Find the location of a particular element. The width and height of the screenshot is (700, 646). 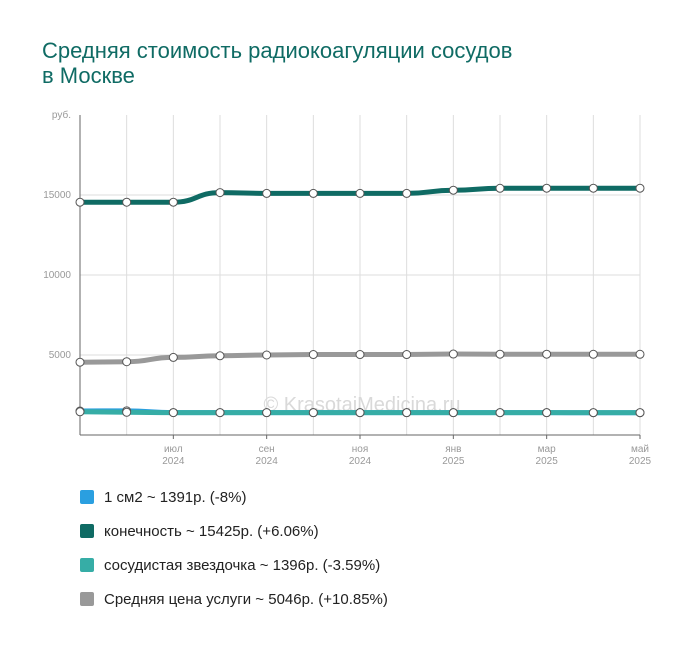

chart-title-line-2: в Москве is located at coordinates (88, 75).